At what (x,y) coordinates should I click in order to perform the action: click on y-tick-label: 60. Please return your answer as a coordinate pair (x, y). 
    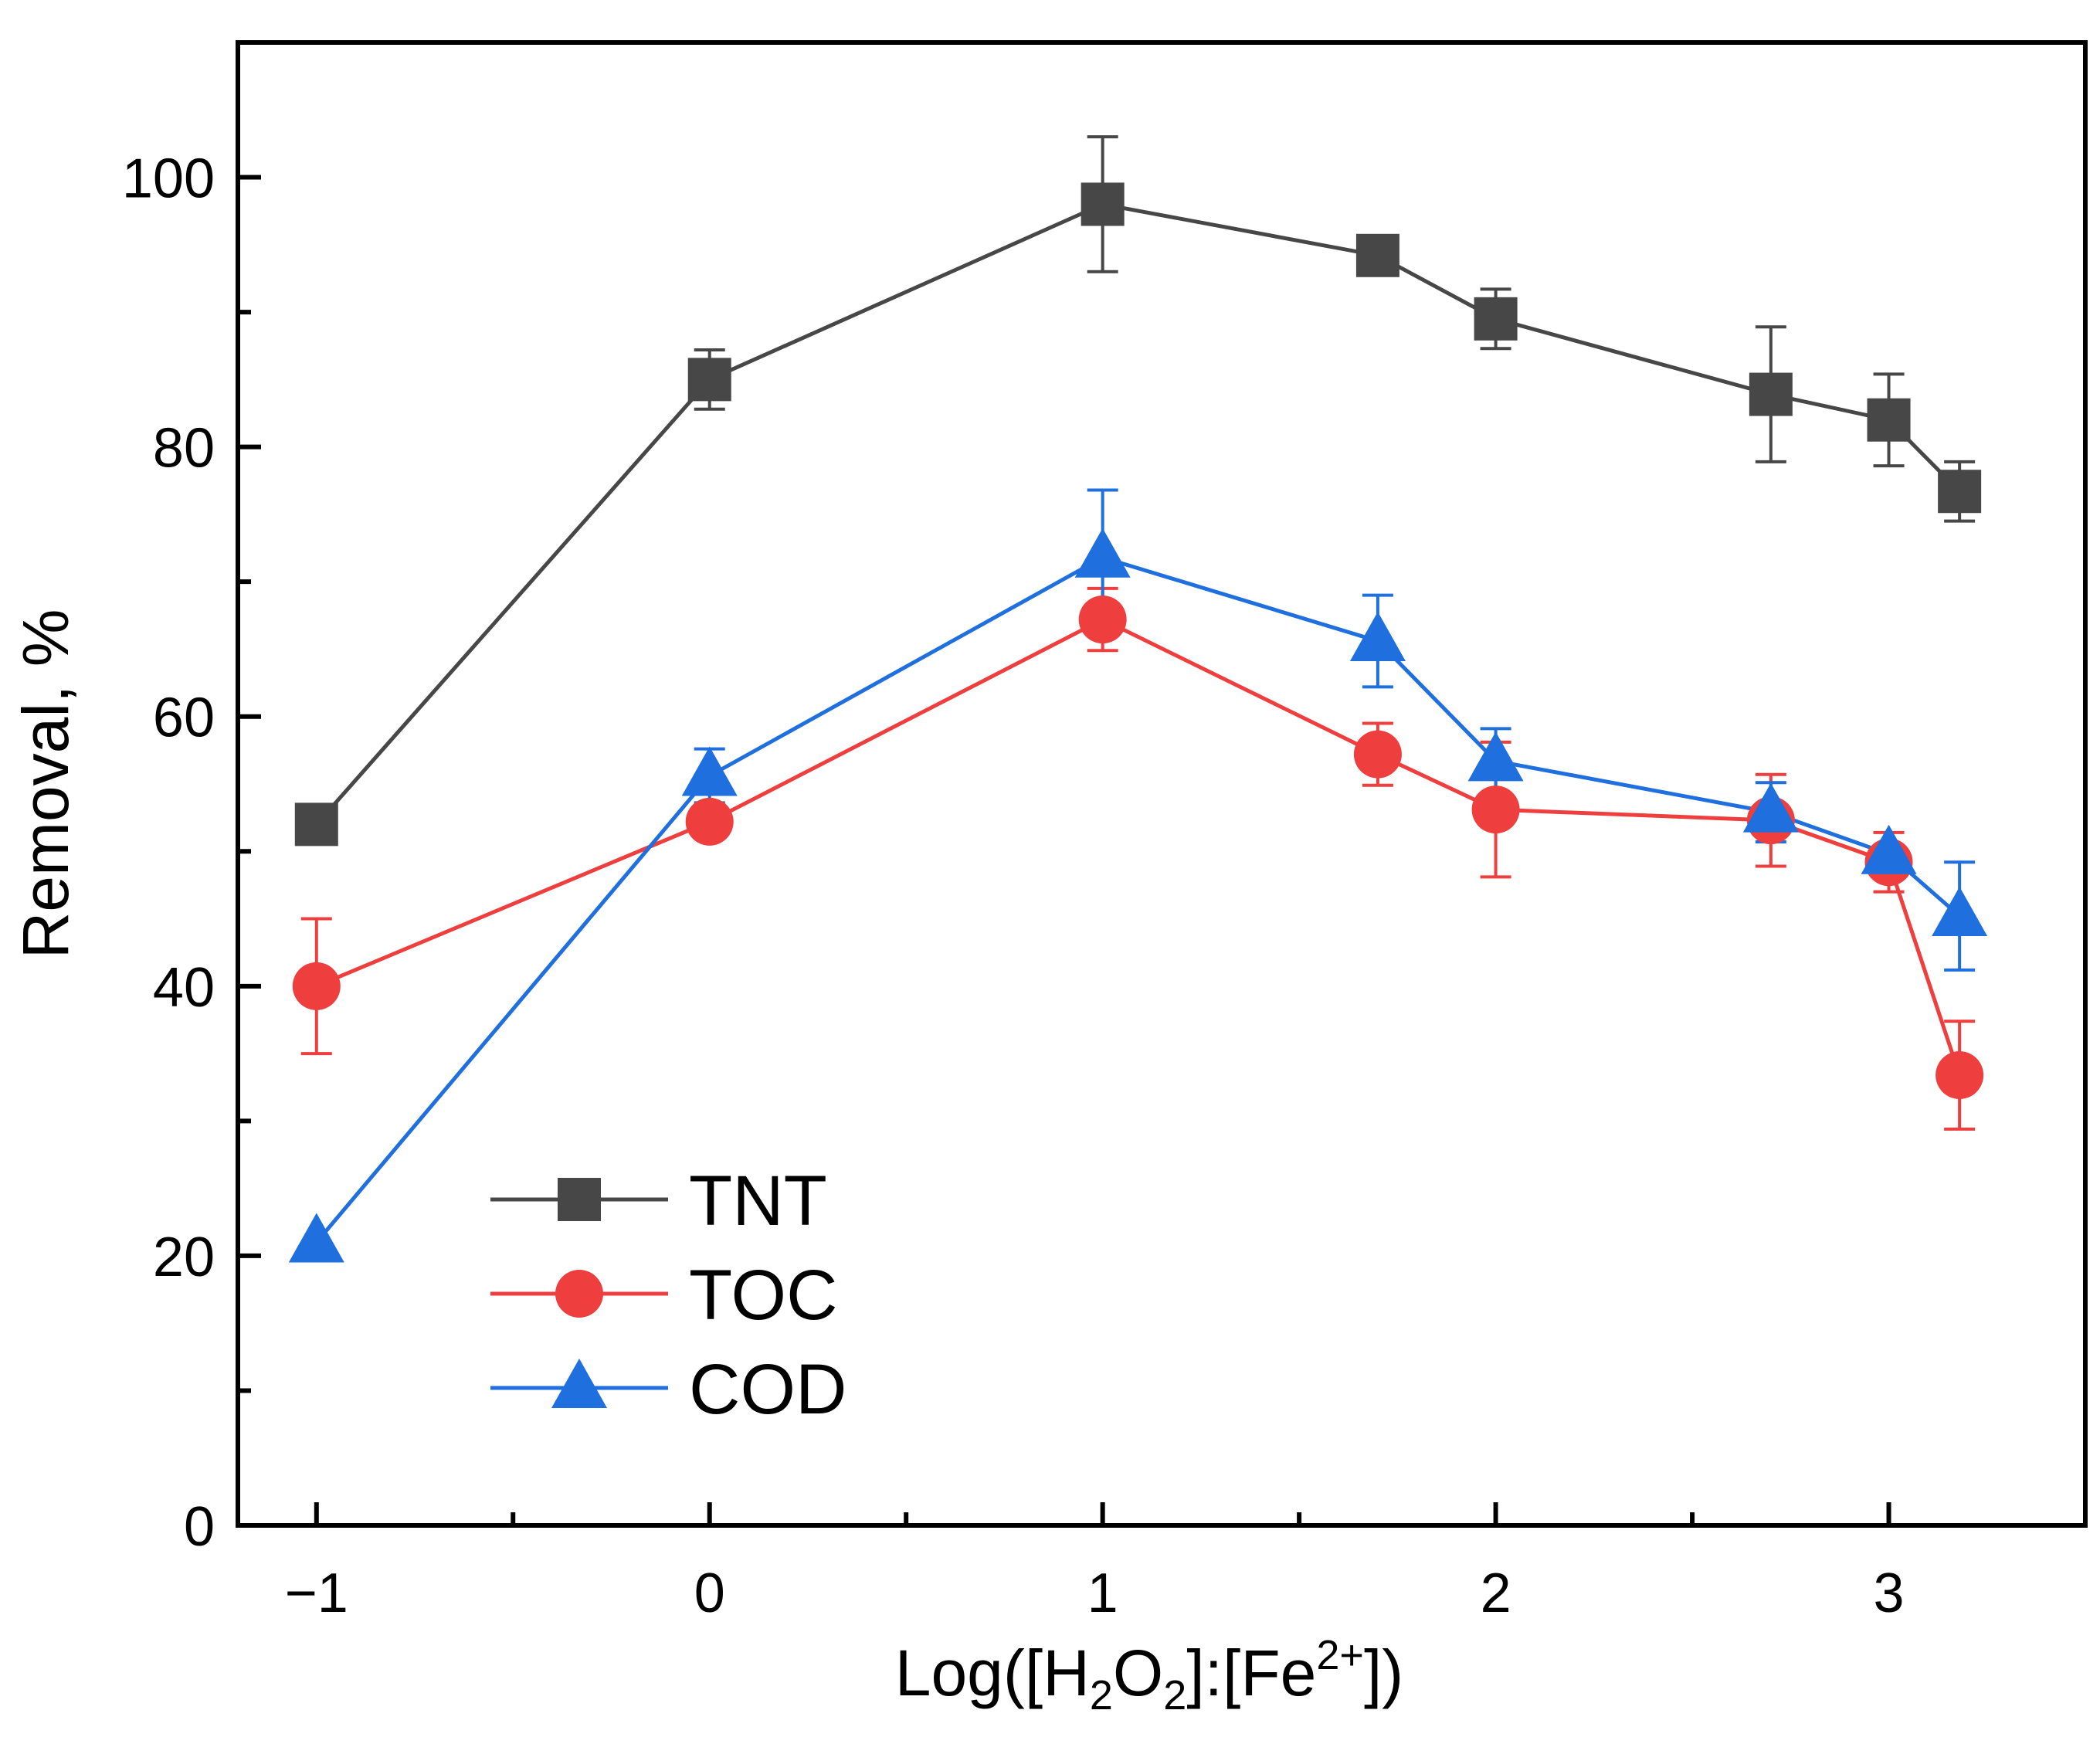
    Looking at the image, I should click on (184, 718).